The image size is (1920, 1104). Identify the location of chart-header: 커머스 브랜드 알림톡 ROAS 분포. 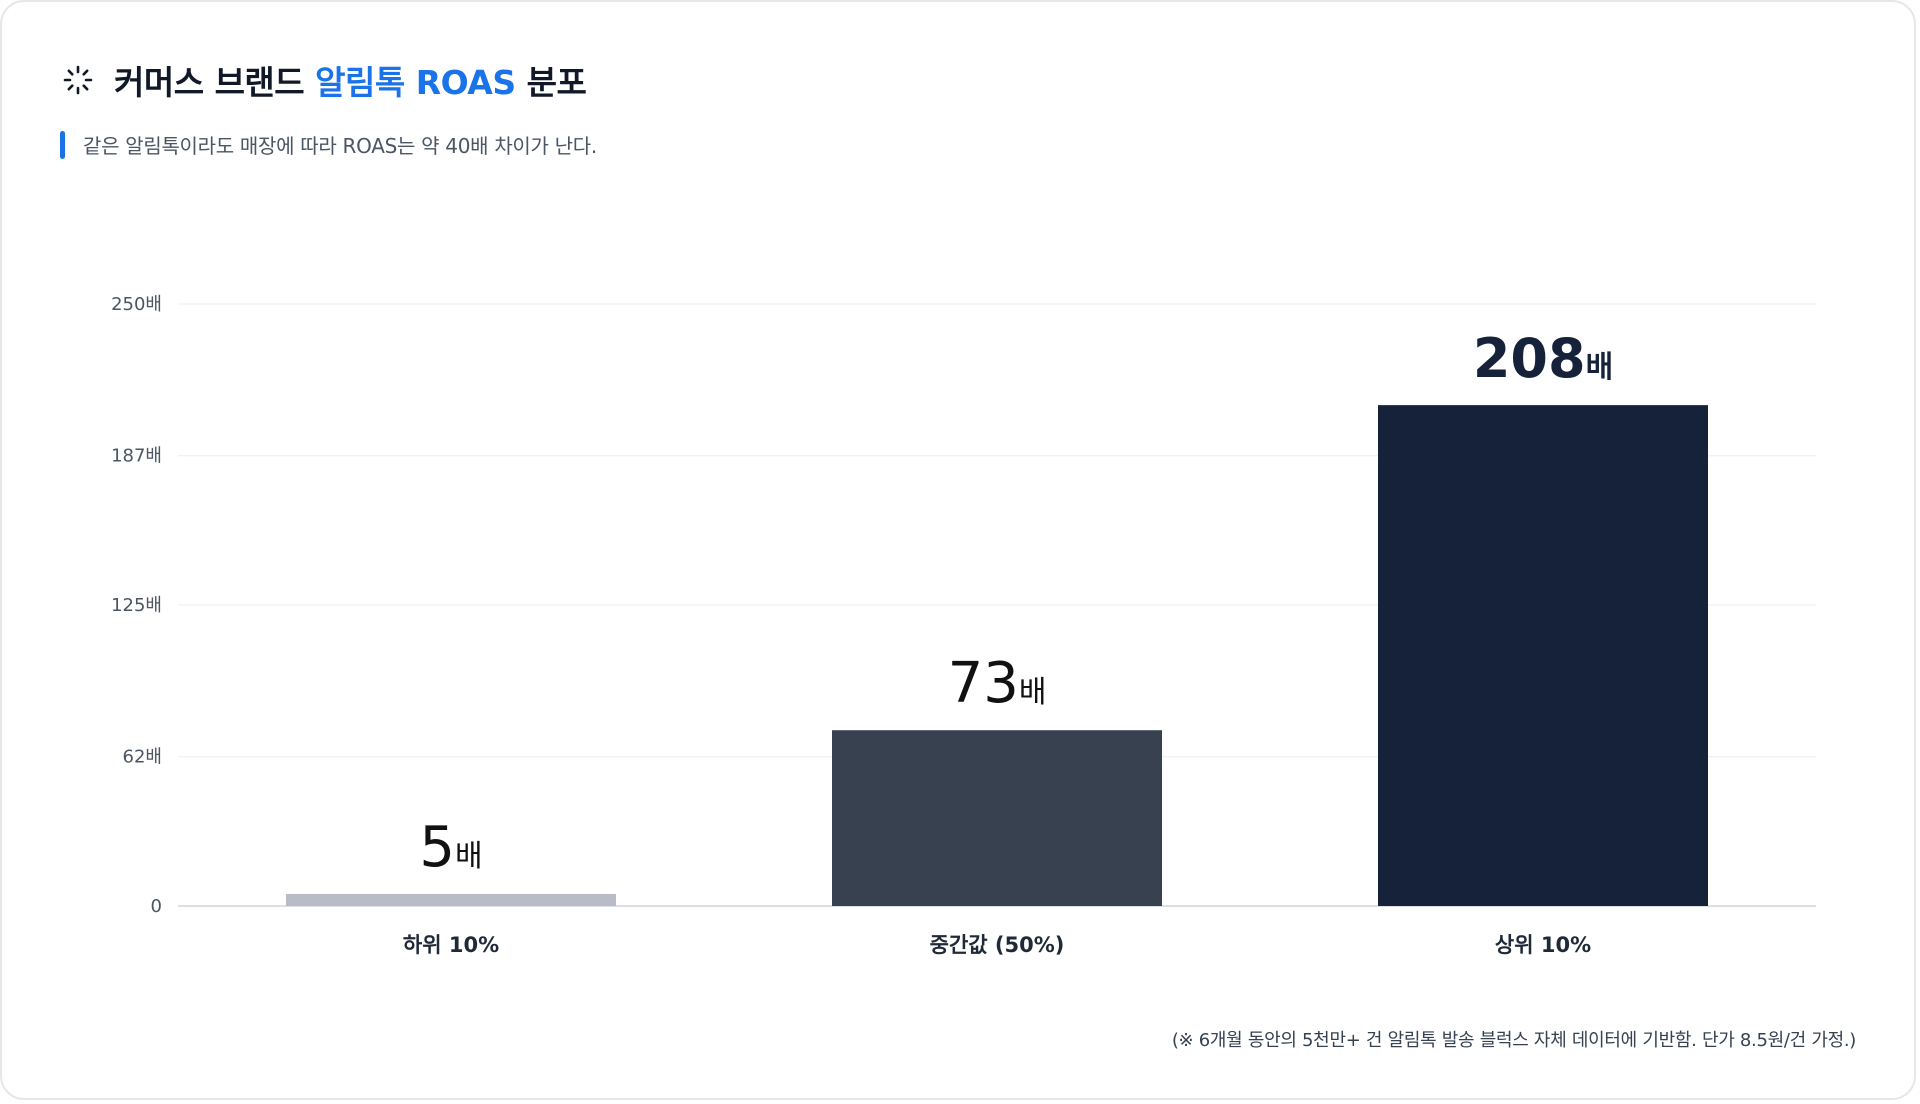
(324, 80).